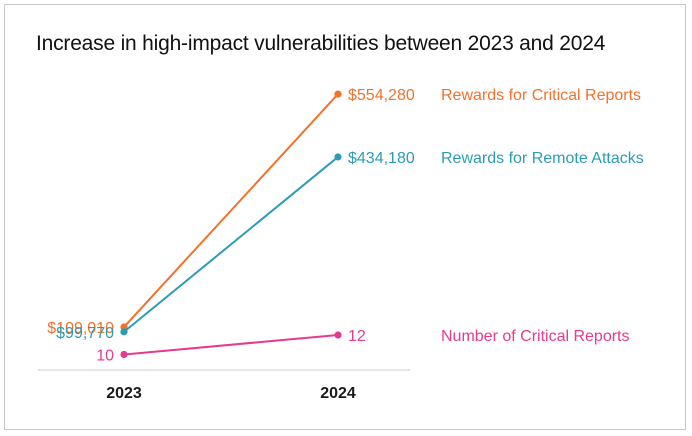 The height and width of the screenshot is (436, 692). Describe the element at coordinates (338, 393) in the screenshot. I see `x-tick-label: 2024` at that location.